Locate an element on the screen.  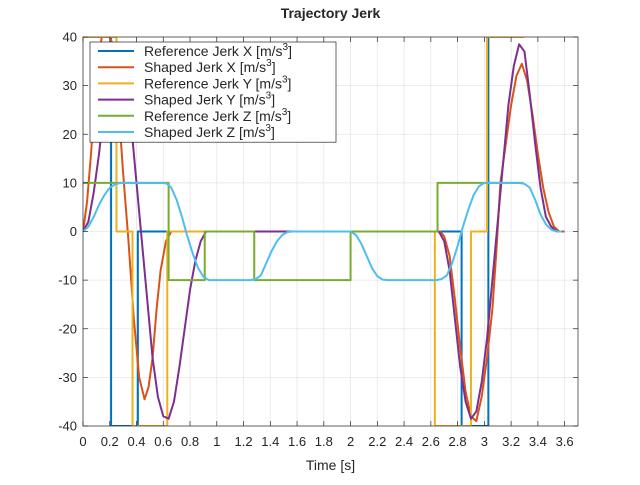
x-tick-label: 1.6 is located at coordinates (297, 441).